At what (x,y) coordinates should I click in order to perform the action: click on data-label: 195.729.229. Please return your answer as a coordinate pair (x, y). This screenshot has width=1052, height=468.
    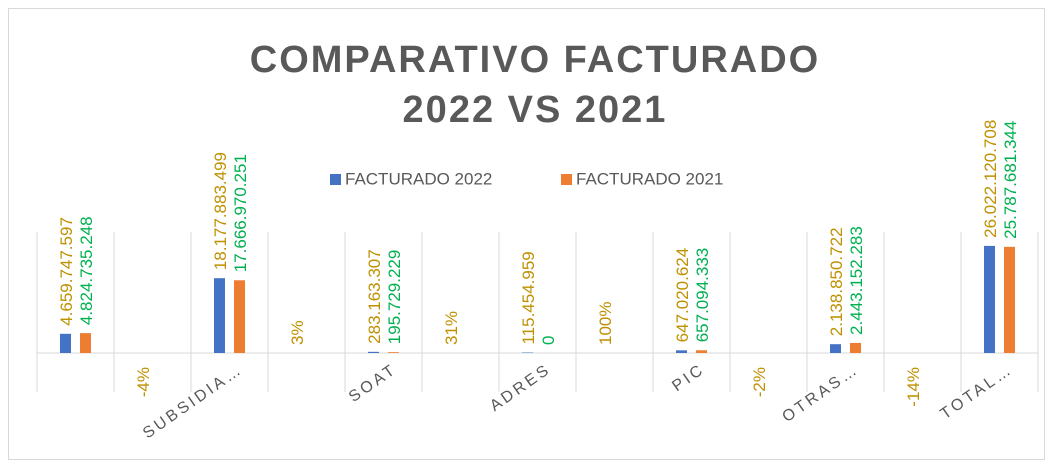
    Looking at the image, I should click on (394, 297).